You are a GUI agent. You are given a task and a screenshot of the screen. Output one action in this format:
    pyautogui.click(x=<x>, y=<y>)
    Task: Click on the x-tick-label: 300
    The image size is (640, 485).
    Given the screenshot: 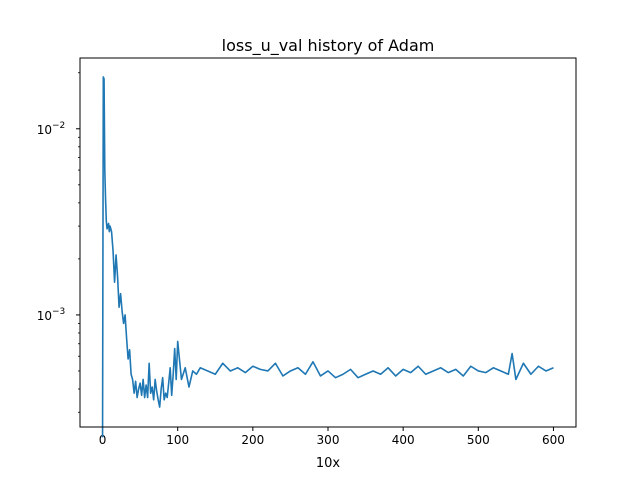 What is the action you would take?
    pyautogui.click(x=328, y=440)
    